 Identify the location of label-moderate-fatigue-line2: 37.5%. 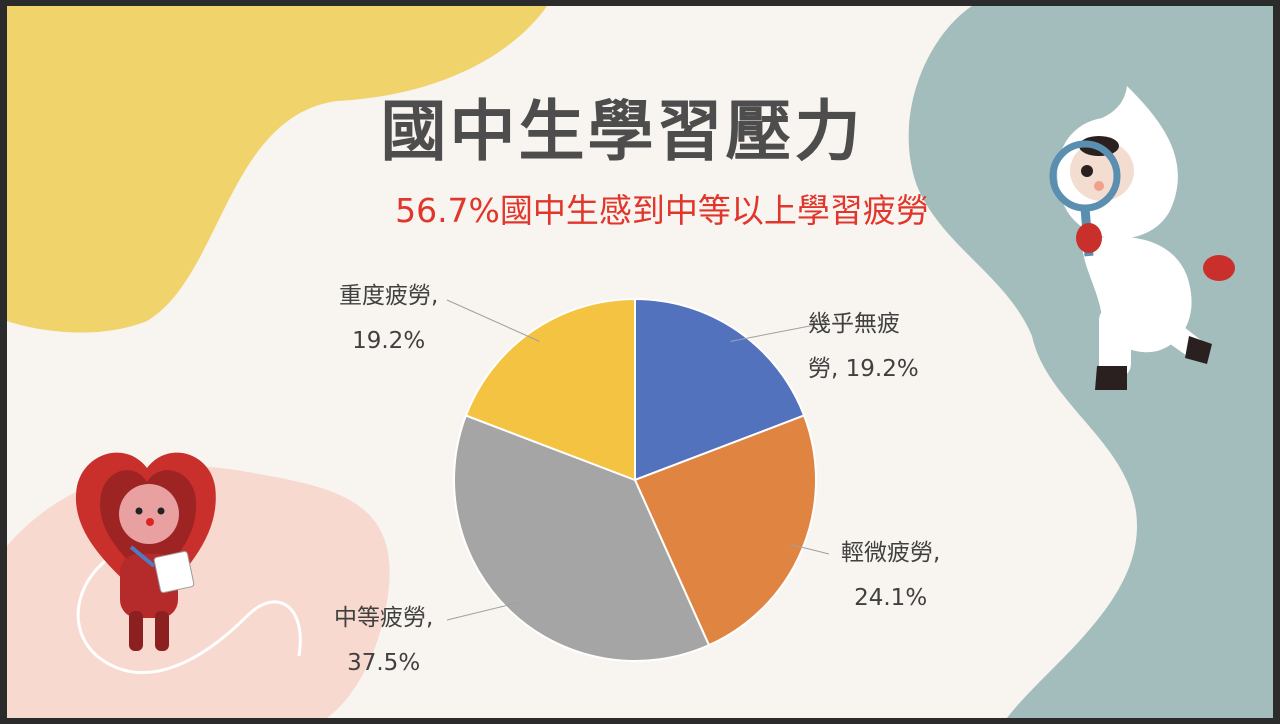
(384, 662).